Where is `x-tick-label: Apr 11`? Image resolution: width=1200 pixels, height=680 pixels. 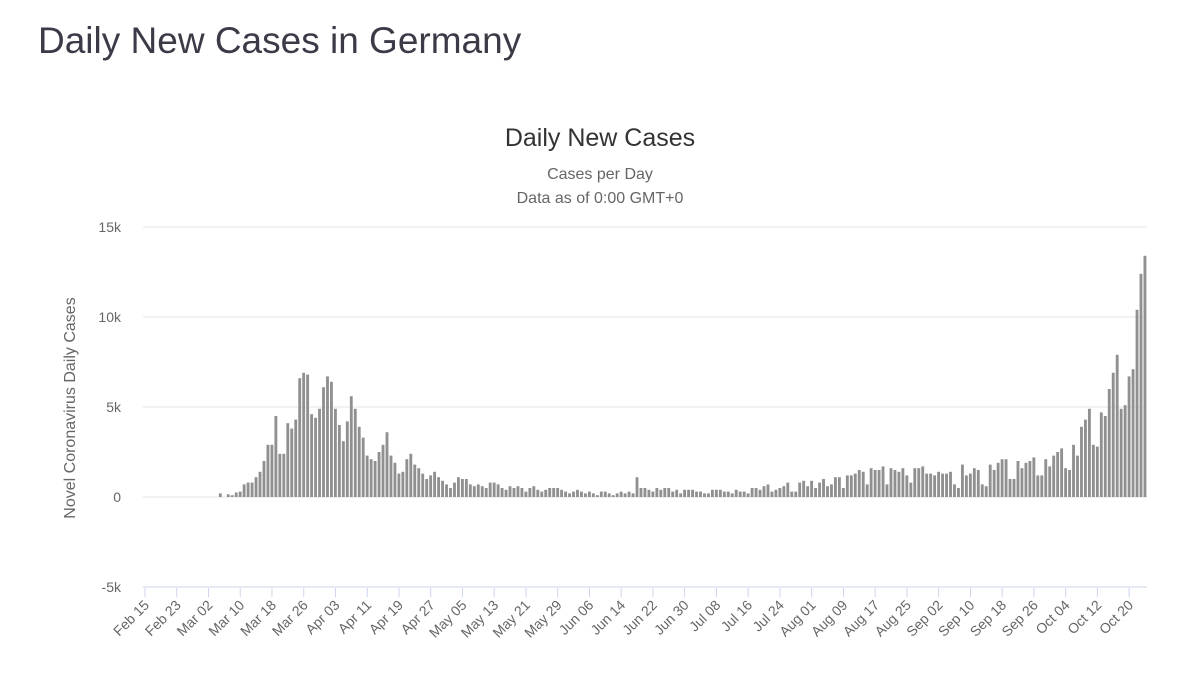 x-tick-label: Apr 11 is located at coordinates (355, 617).